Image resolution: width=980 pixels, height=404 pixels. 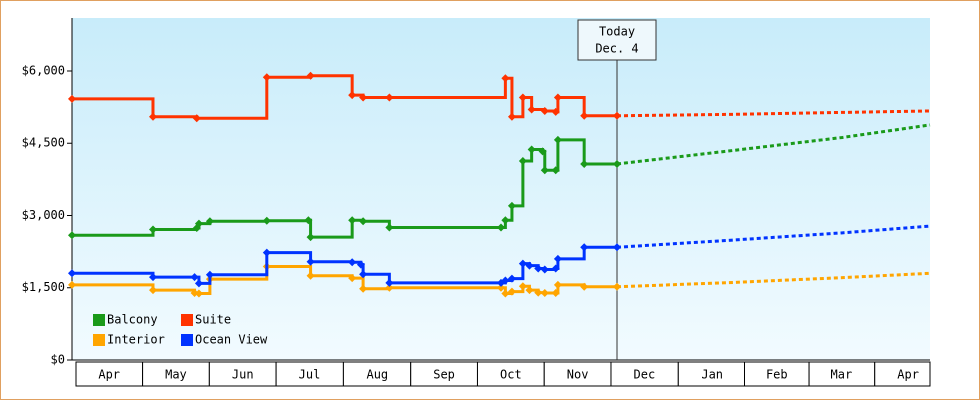 What do you see at coordinates (377, 375) in the screenshot?
I see `x-tick-label: Aug` at bounding box center [377, 375].